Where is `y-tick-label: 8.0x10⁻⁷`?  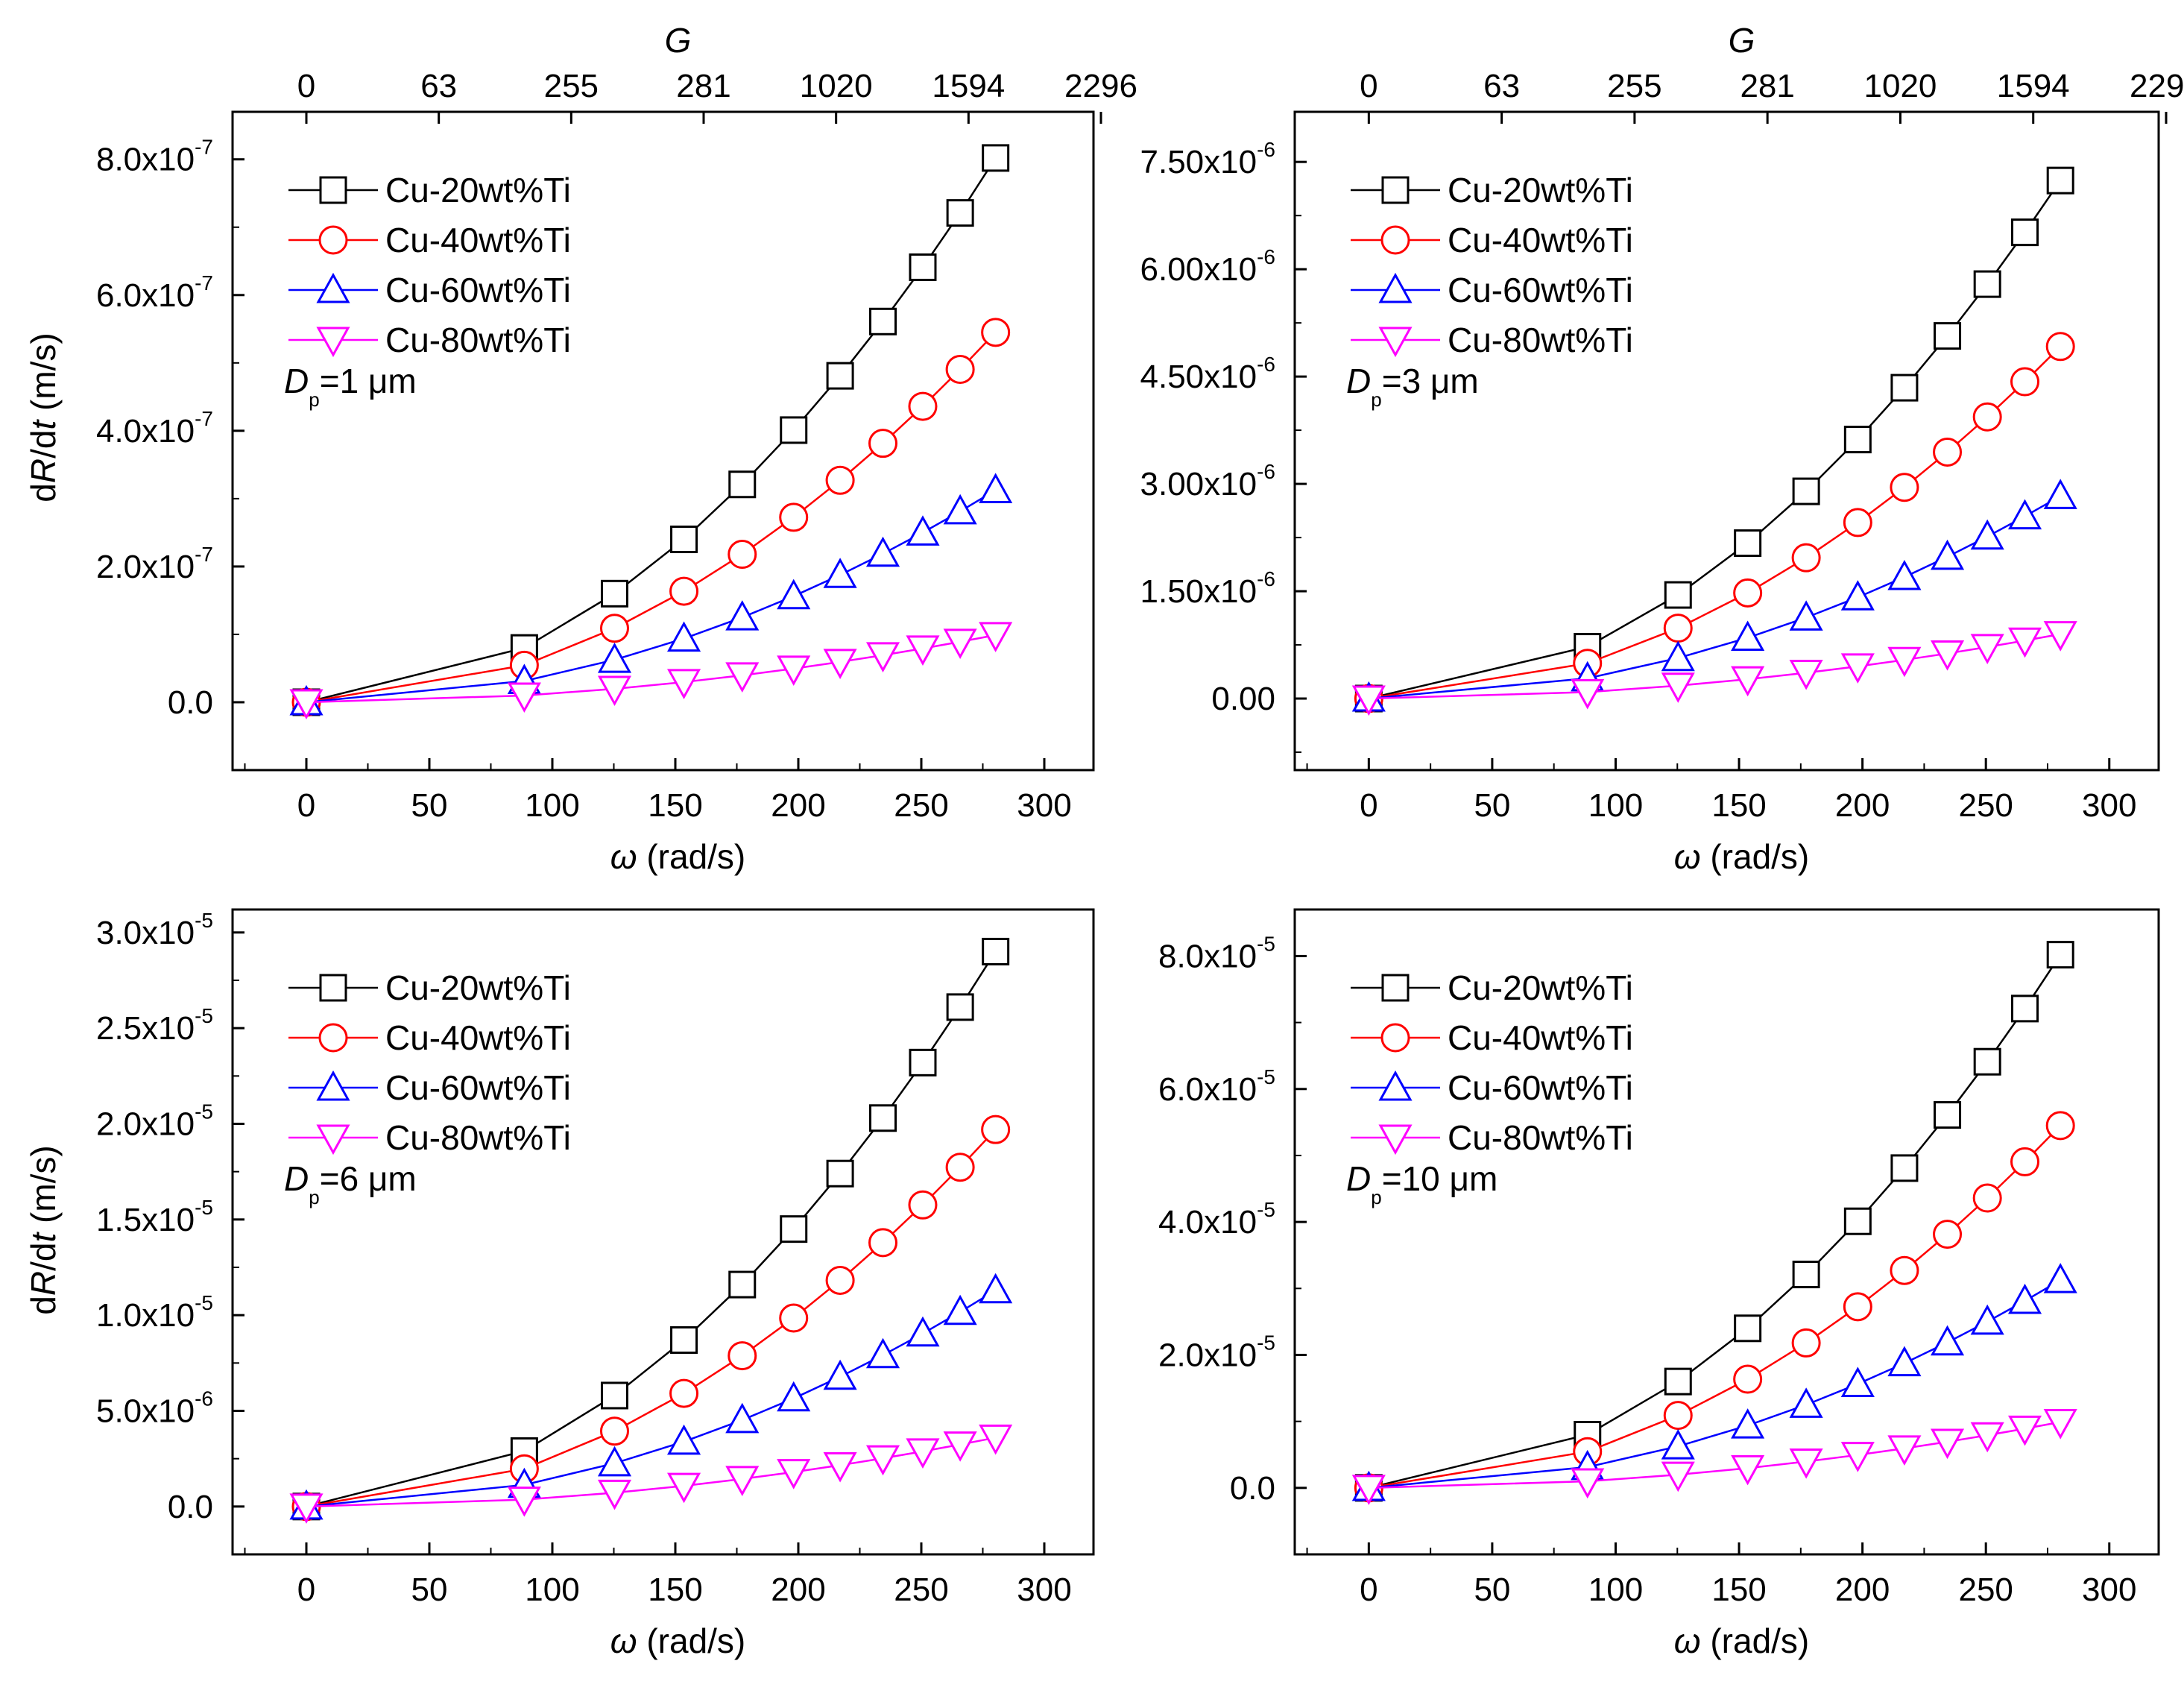
y-tick-label: 8.0x10⁻⁷ is located at coordinates (154, 157).